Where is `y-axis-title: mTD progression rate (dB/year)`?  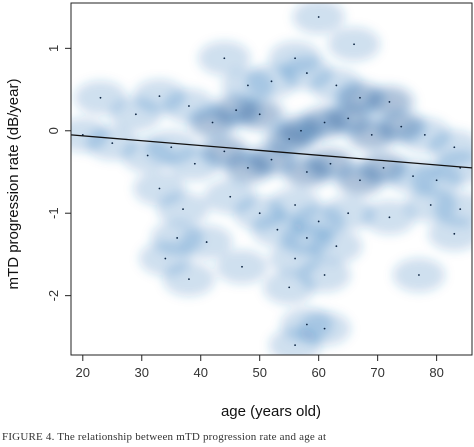
y-axis-title: mTD progression rate (dB/year) is located at coordinates (13, 184).